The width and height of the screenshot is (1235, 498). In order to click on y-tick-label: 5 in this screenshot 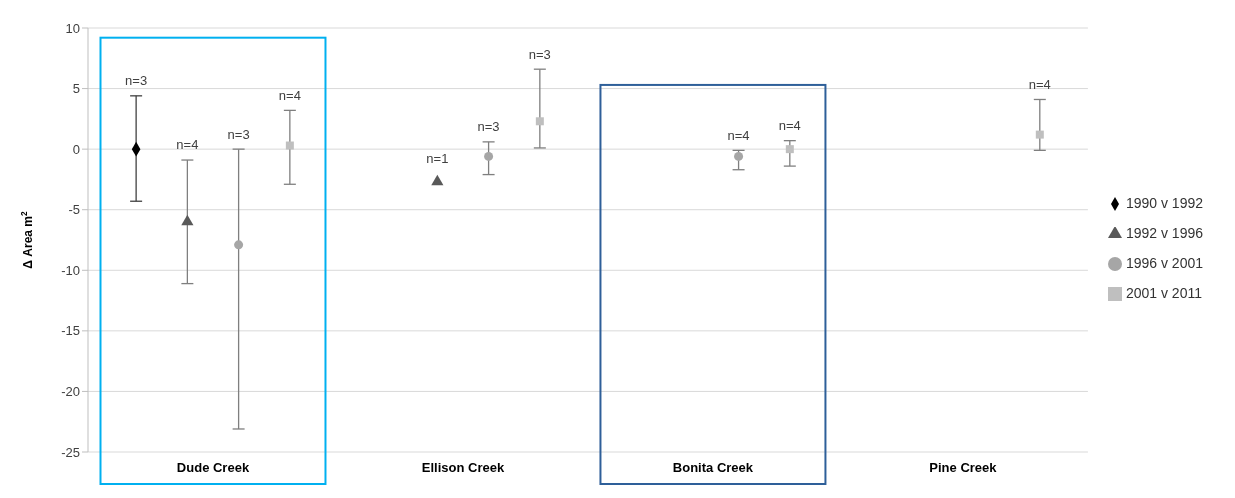, I will do `click(76, 89)`.